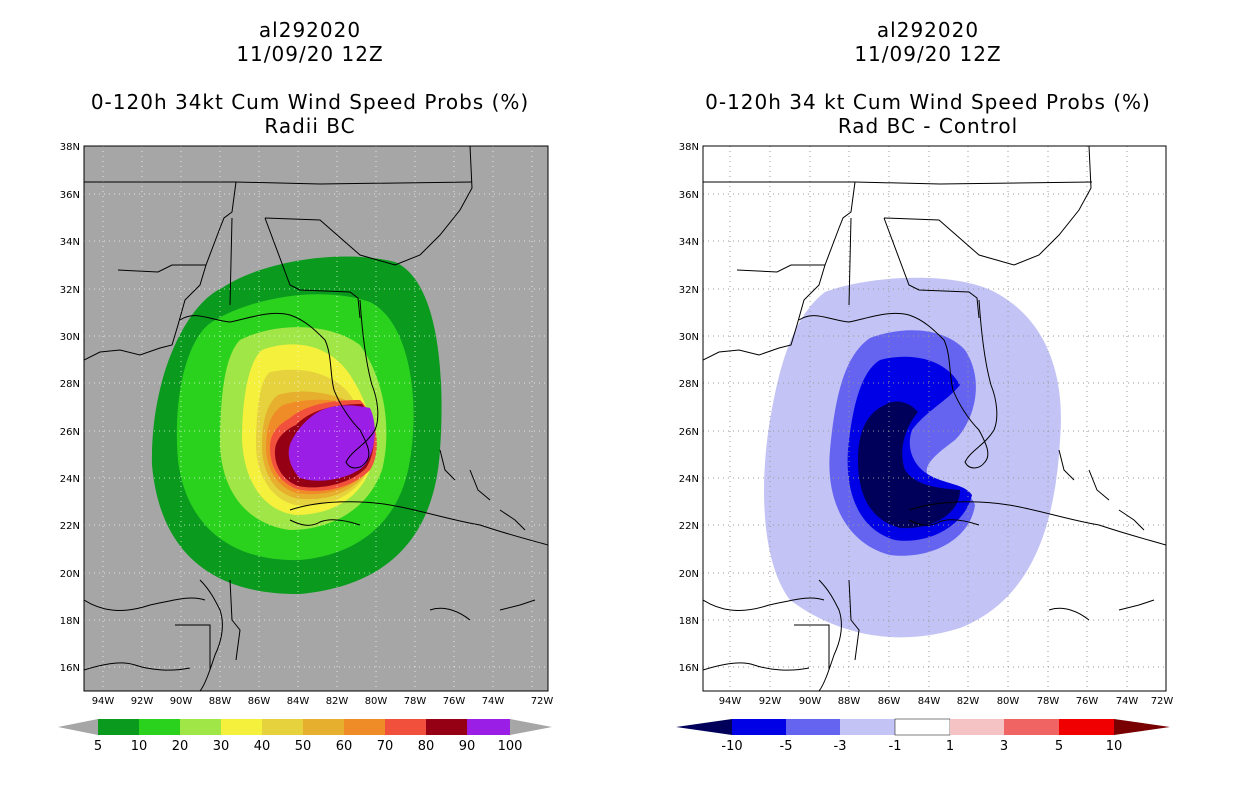 This screenshot has height=800, width=1236. What do you see at coordinates (376, 701) in the screenshot?
I see `left-lon-label: 80W` at bounding box center [376, 701].